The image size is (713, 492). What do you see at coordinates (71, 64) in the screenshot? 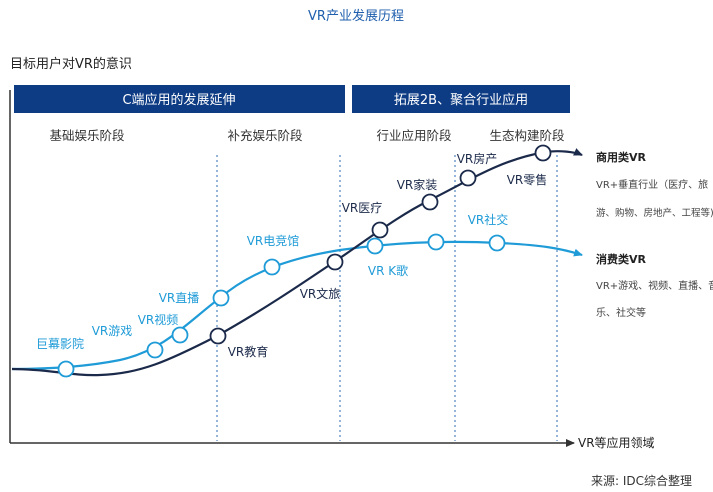
I see `y-axis-label: 目标用户对VR的意识` at bounding box center [71, 64].